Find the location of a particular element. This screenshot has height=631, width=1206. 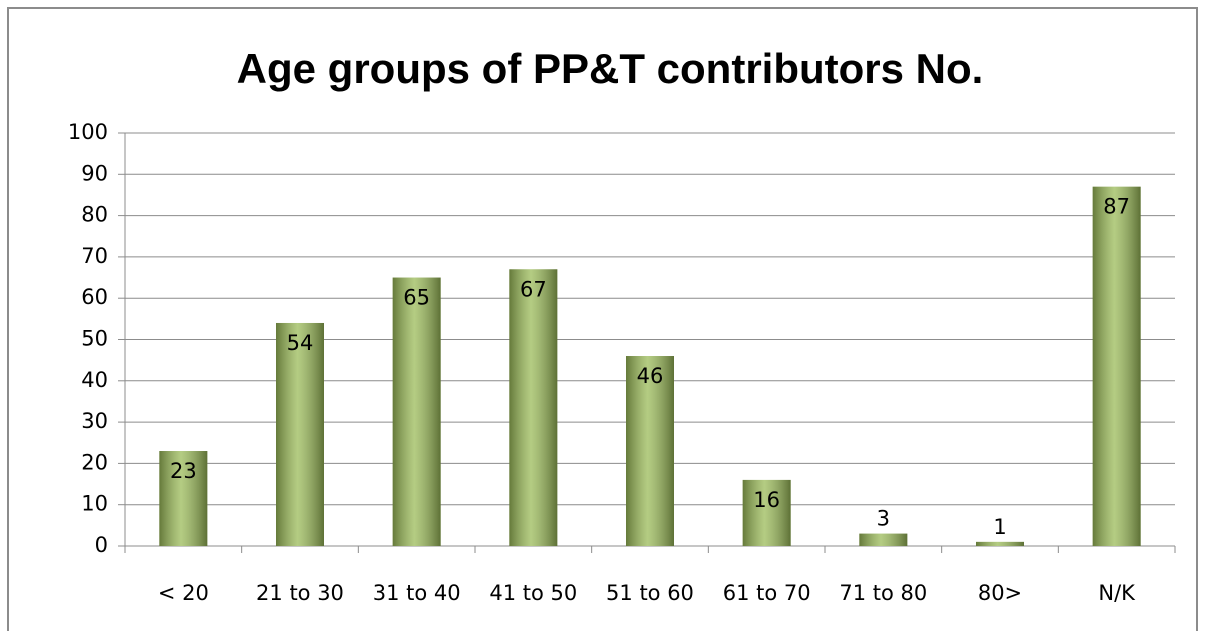

value-label: 16 is located at coordinates (766, 500).